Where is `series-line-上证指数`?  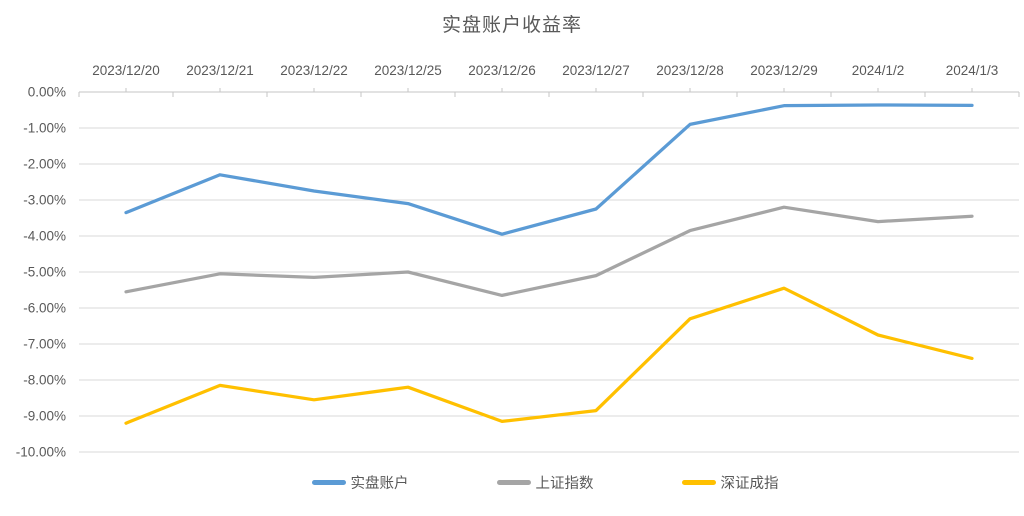 series-line-上证指数 is located at coordinates (549, 251).